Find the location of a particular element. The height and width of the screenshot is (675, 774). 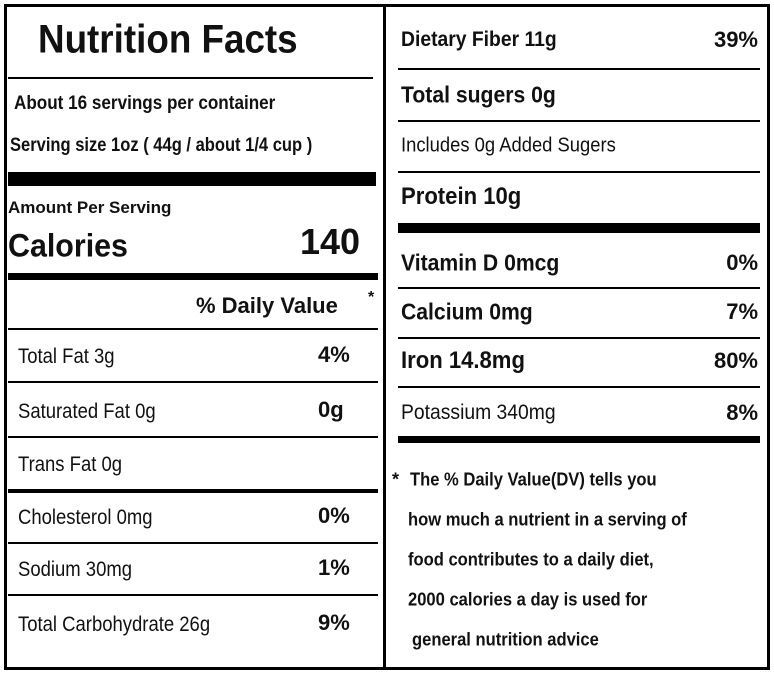

nutrient-label: Dietary Fiber 11g is located at coordinates (479, 39).